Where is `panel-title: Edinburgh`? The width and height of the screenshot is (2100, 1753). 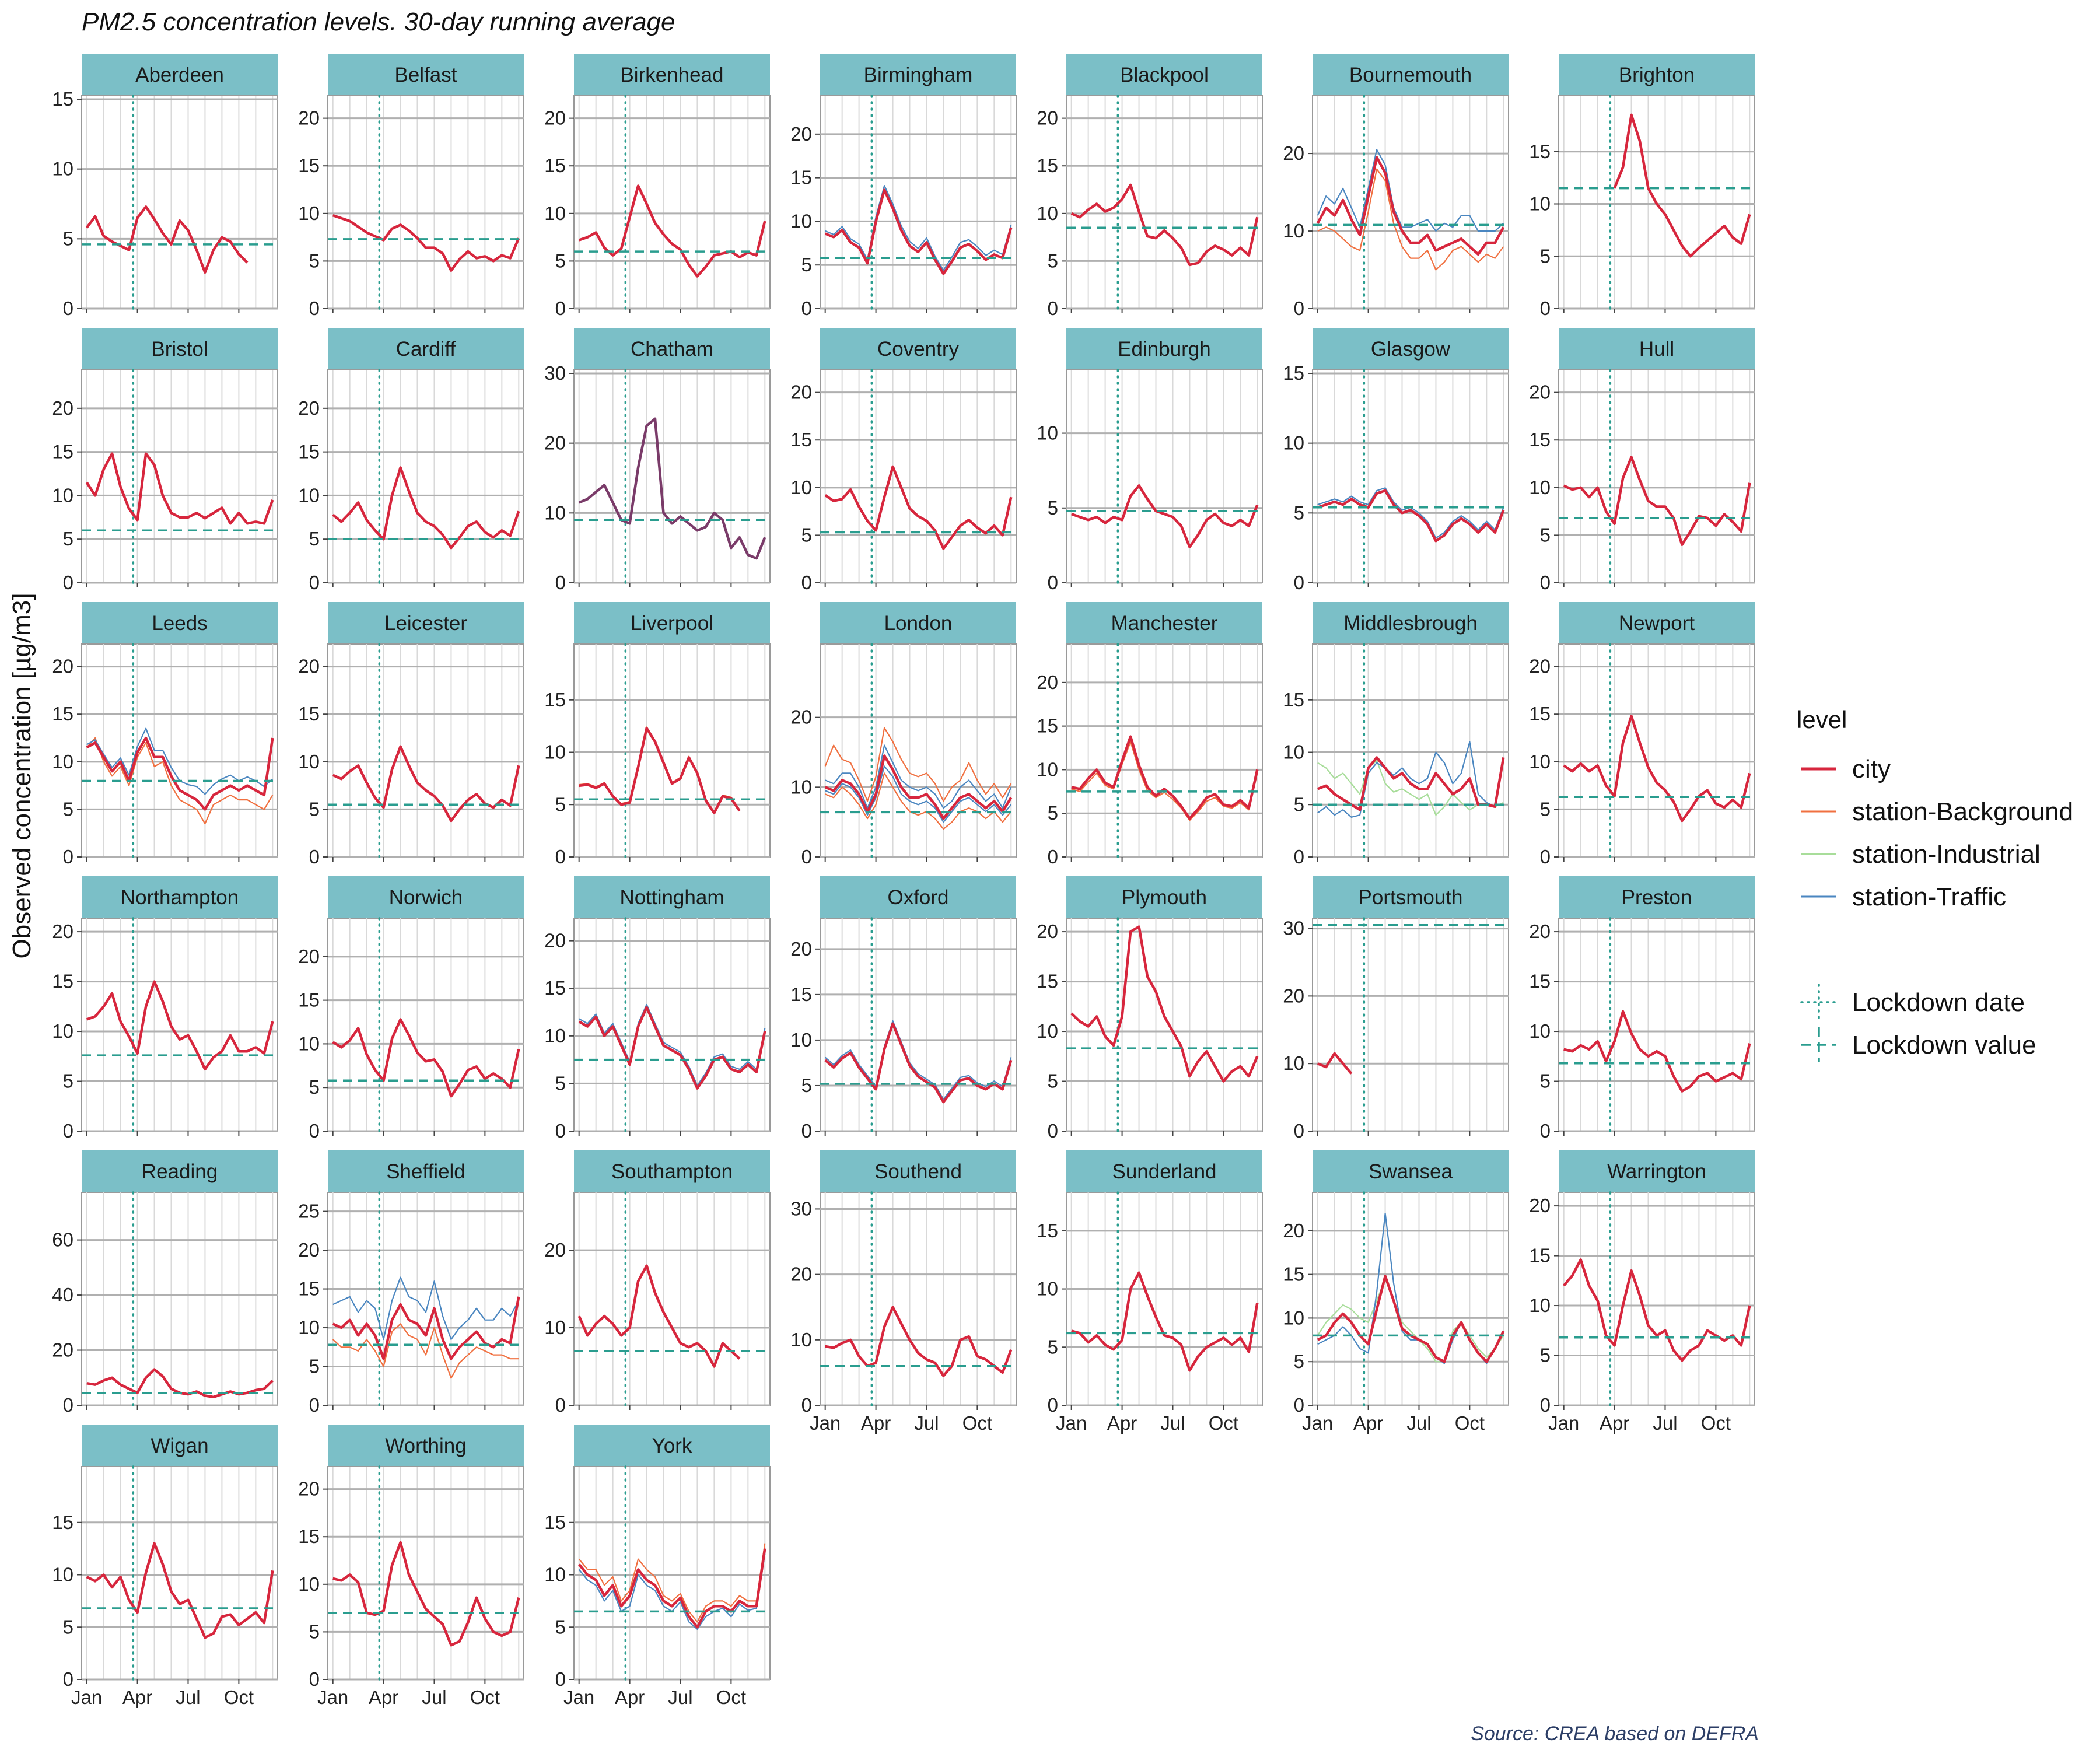 panel-title: Edinburgh is located at coordinates (1164, 349).